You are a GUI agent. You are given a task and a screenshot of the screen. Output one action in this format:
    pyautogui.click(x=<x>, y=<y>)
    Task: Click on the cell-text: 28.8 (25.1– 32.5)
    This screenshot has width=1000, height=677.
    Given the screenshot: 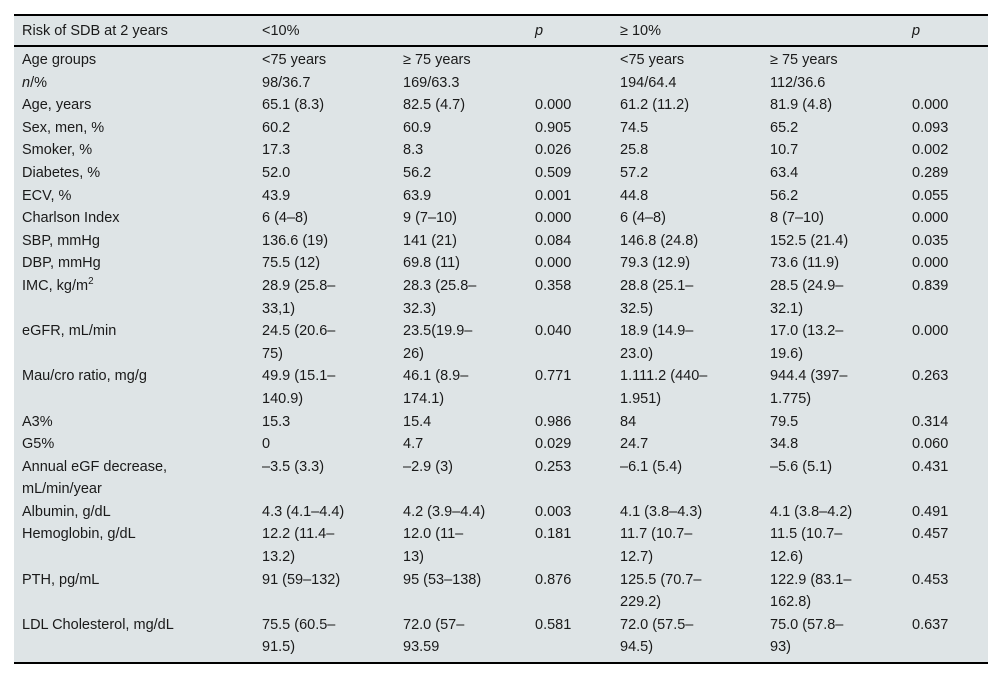 What is the action you would take?
    pyautogui.click(x=657, y=297)
    